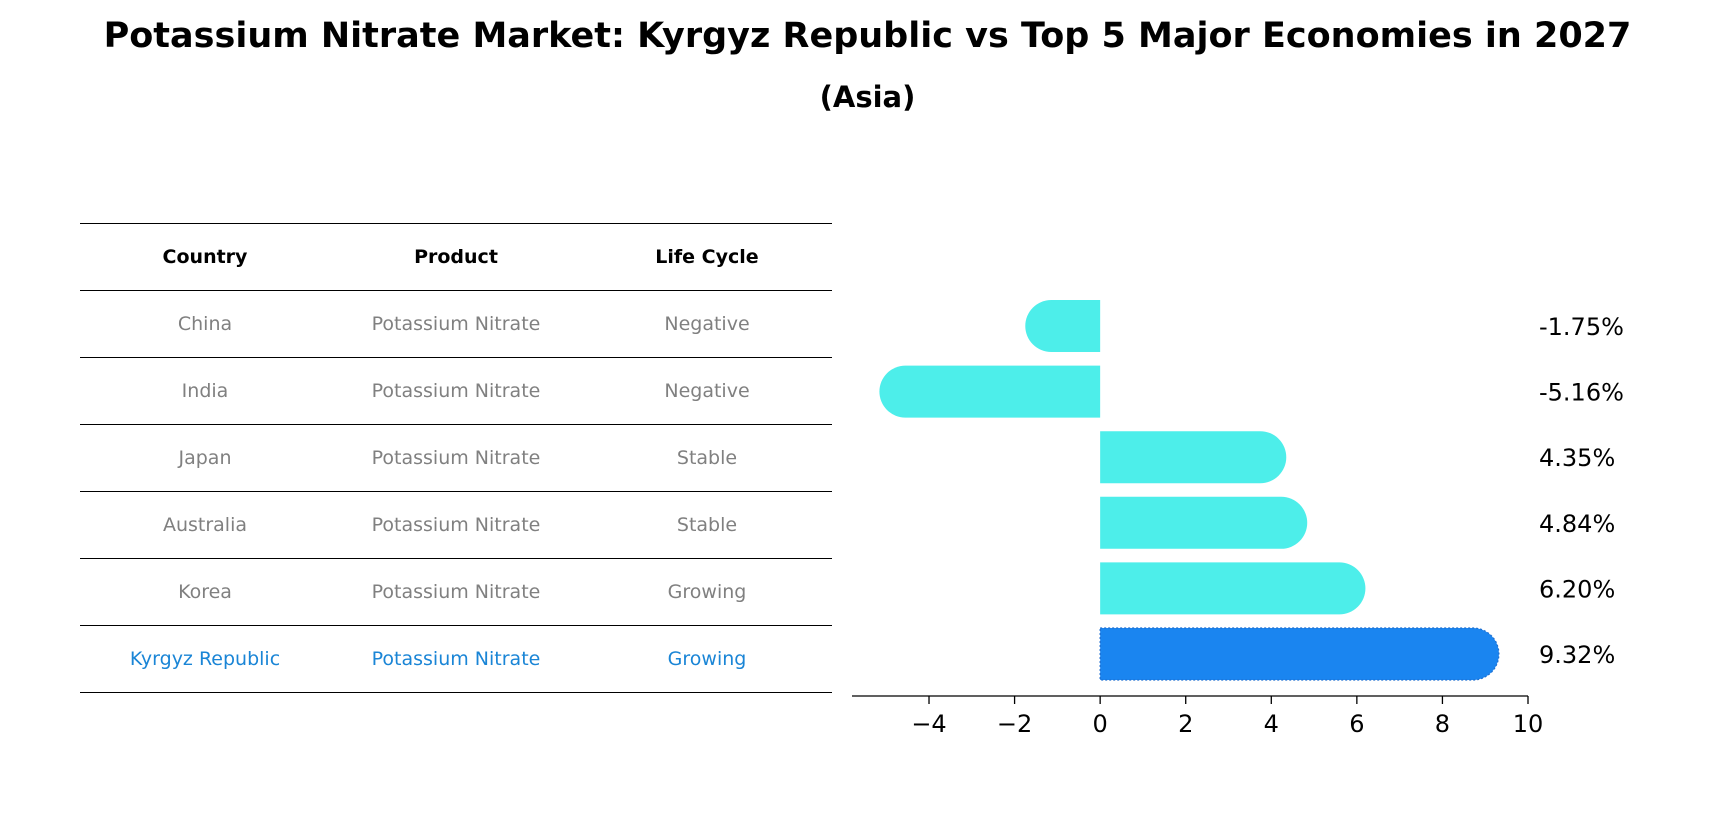 Image resolution: width=1735 pixels, height=823 pixels. What do you see at coordinates (1185, 724) in the screenshot?
I see `x-tick-label: 2` at bounding box center [1185, 724].